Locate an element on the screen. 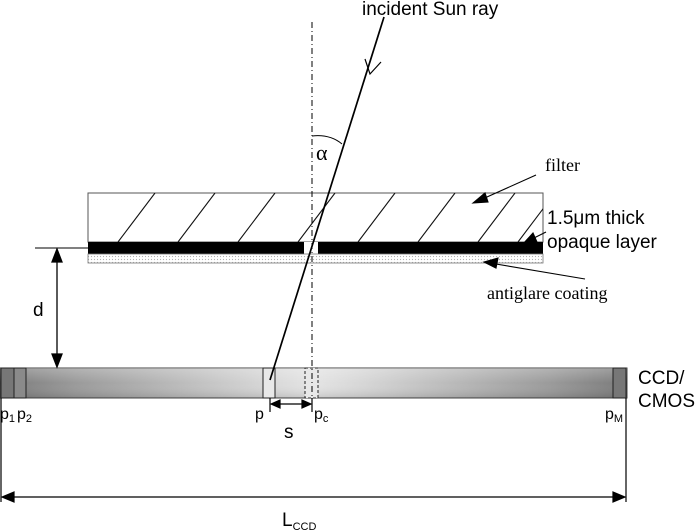 The height and width of the screenshot is (531, 700). incident-ray-label: incident Sun ray is located at coordinates (430, 10).